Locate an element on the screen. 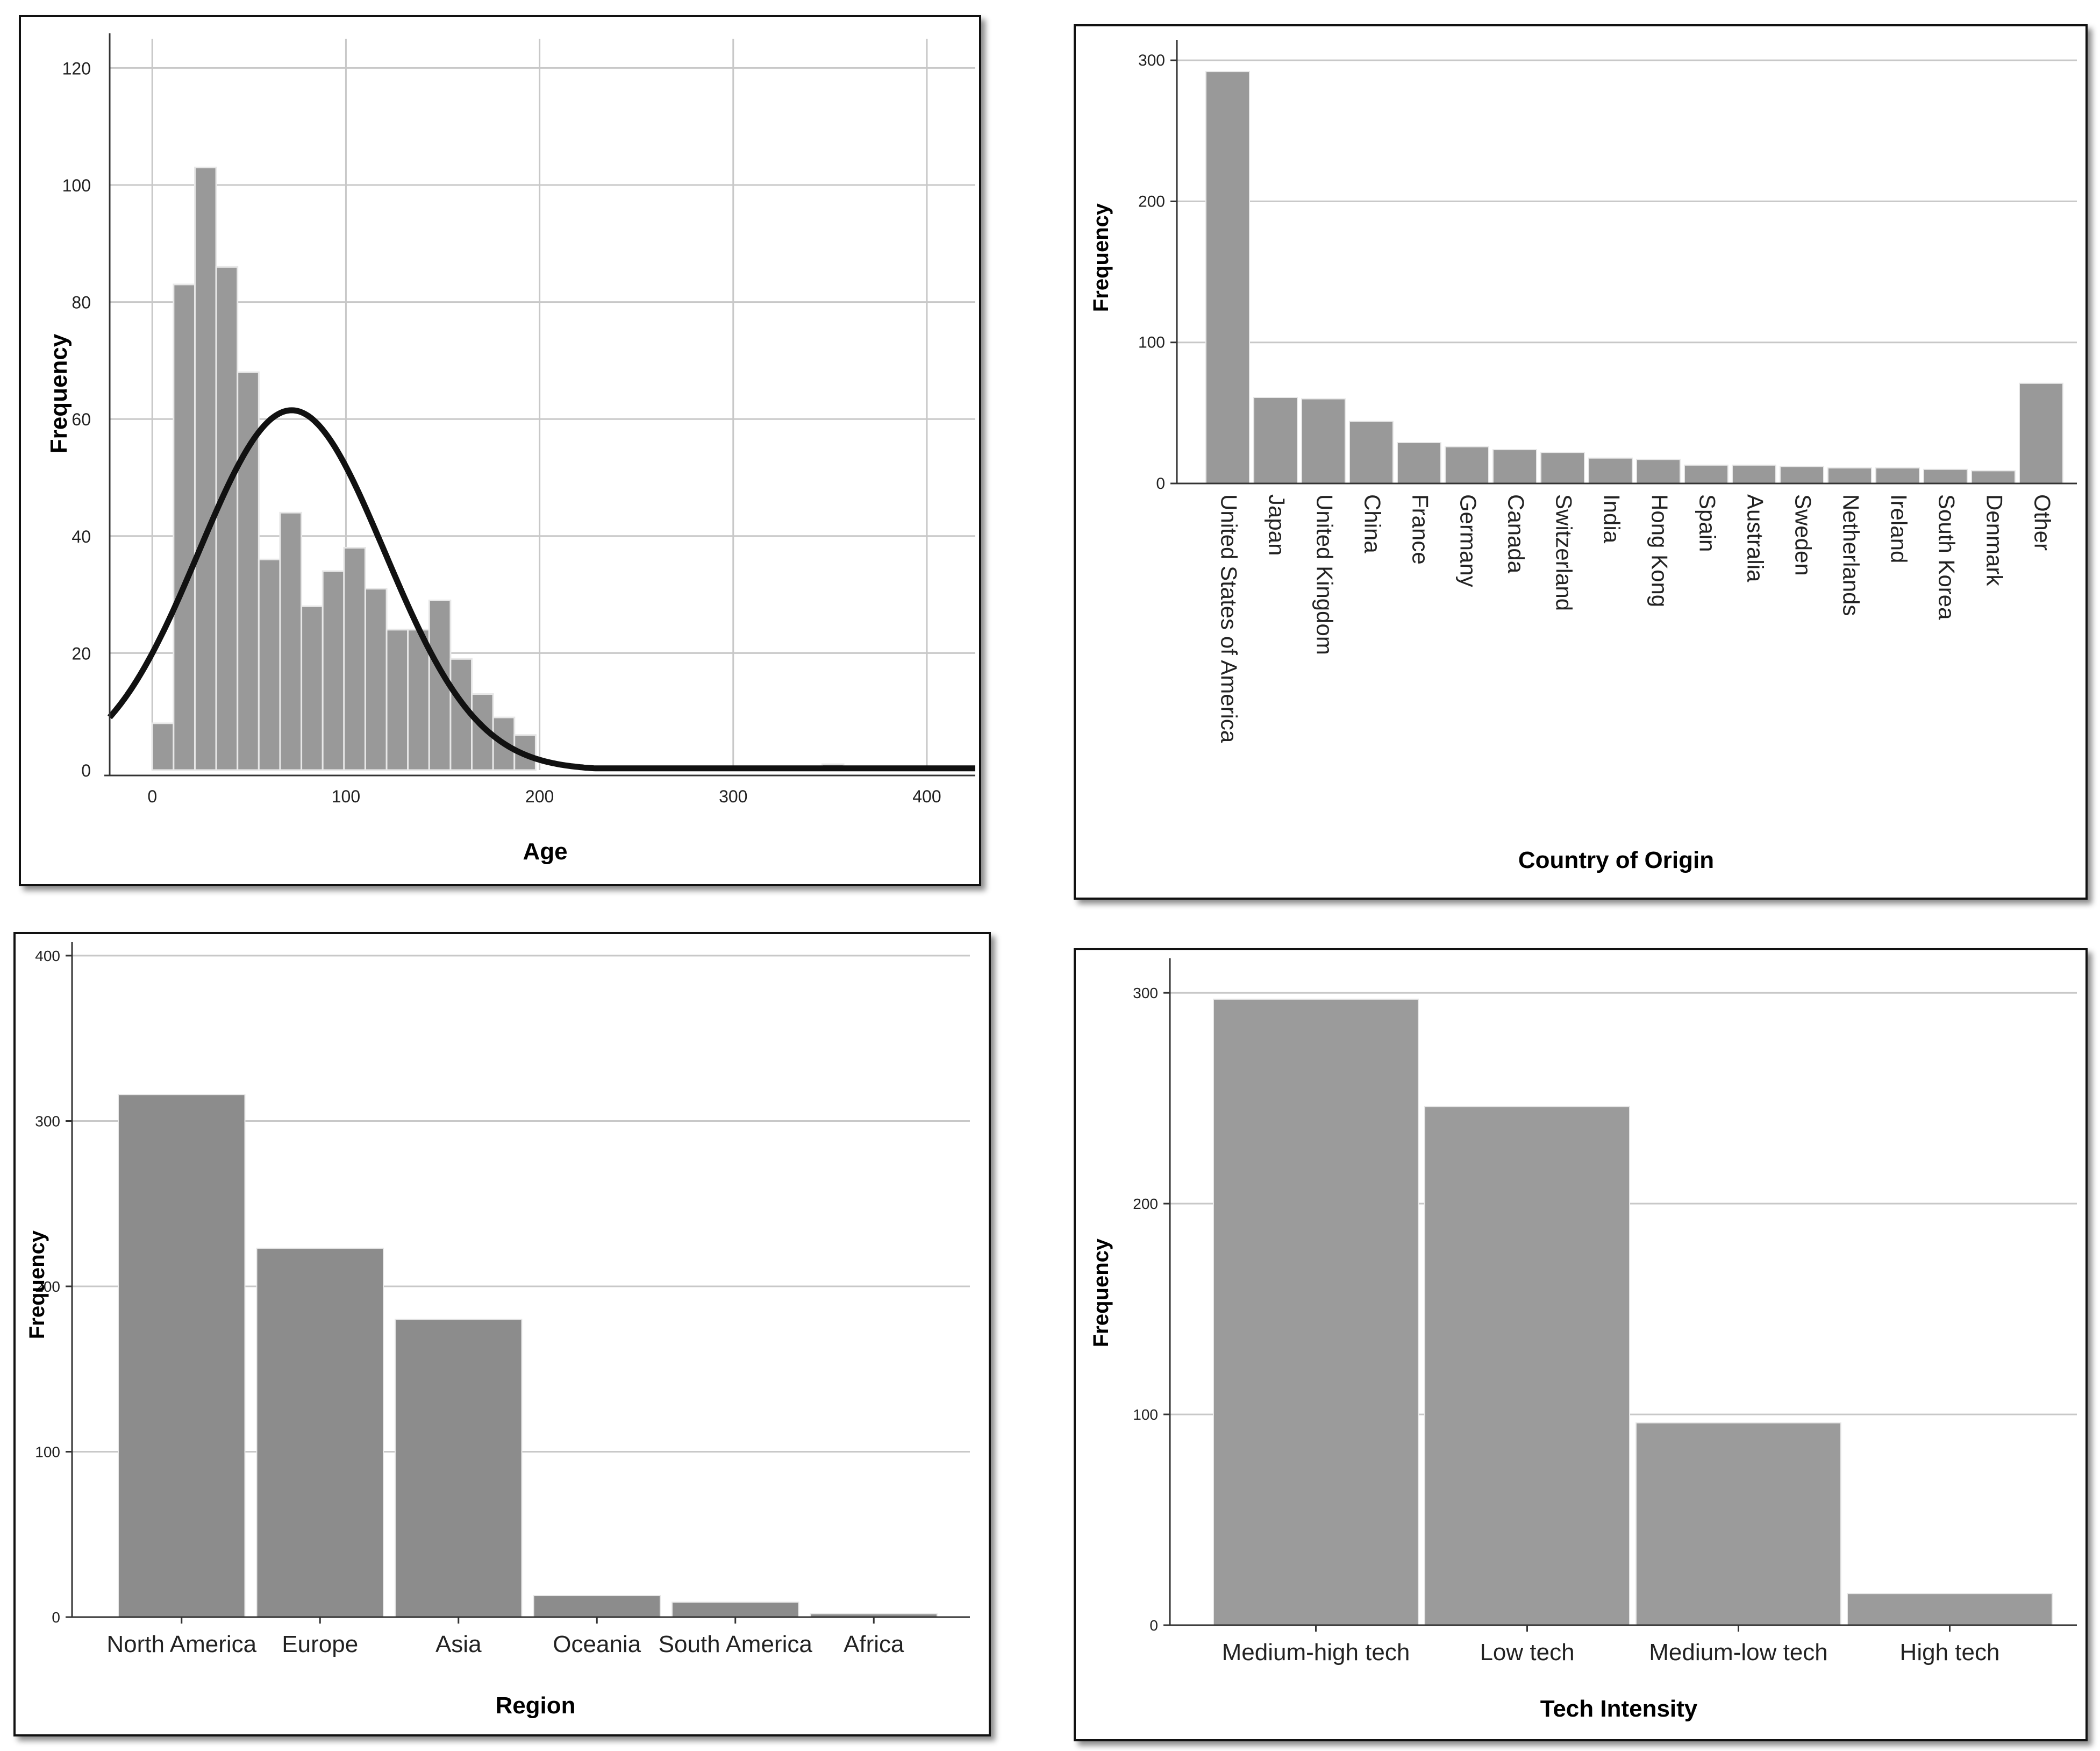  country-category-label: Spain is located at coordinates (1707, 523).